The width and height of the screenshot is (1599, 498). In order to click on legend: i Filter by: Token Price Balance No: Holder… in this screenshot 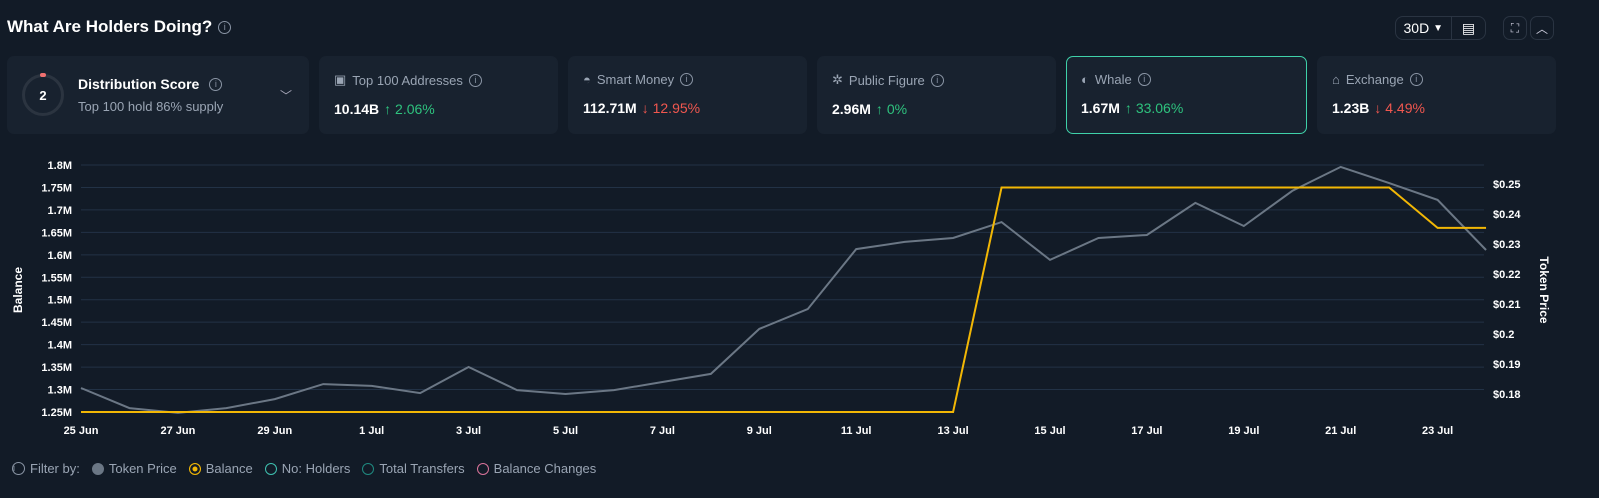, I will do `click(304, 468)`.